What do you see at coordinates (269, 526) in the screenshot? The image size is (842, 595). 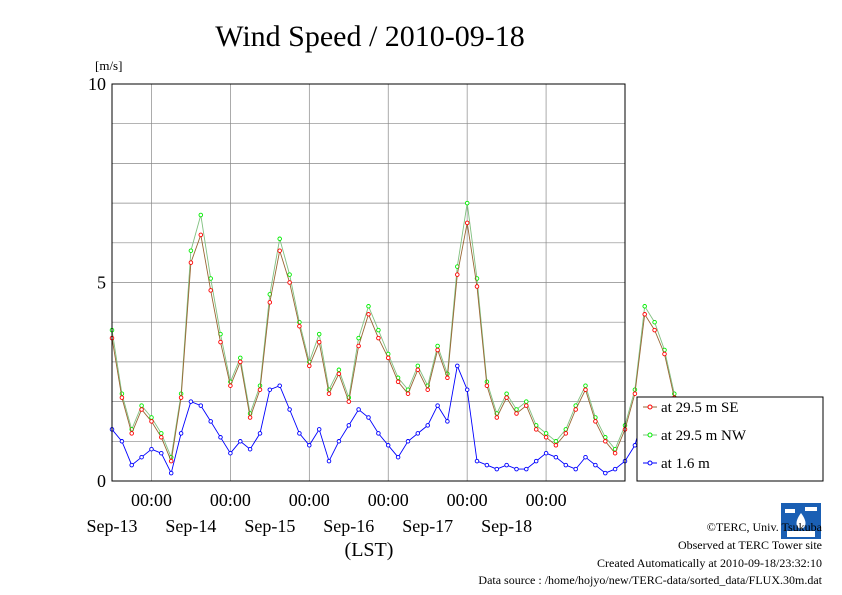 I see `x-tick-date-label: Sep-15` at bounding box center [269, 526].